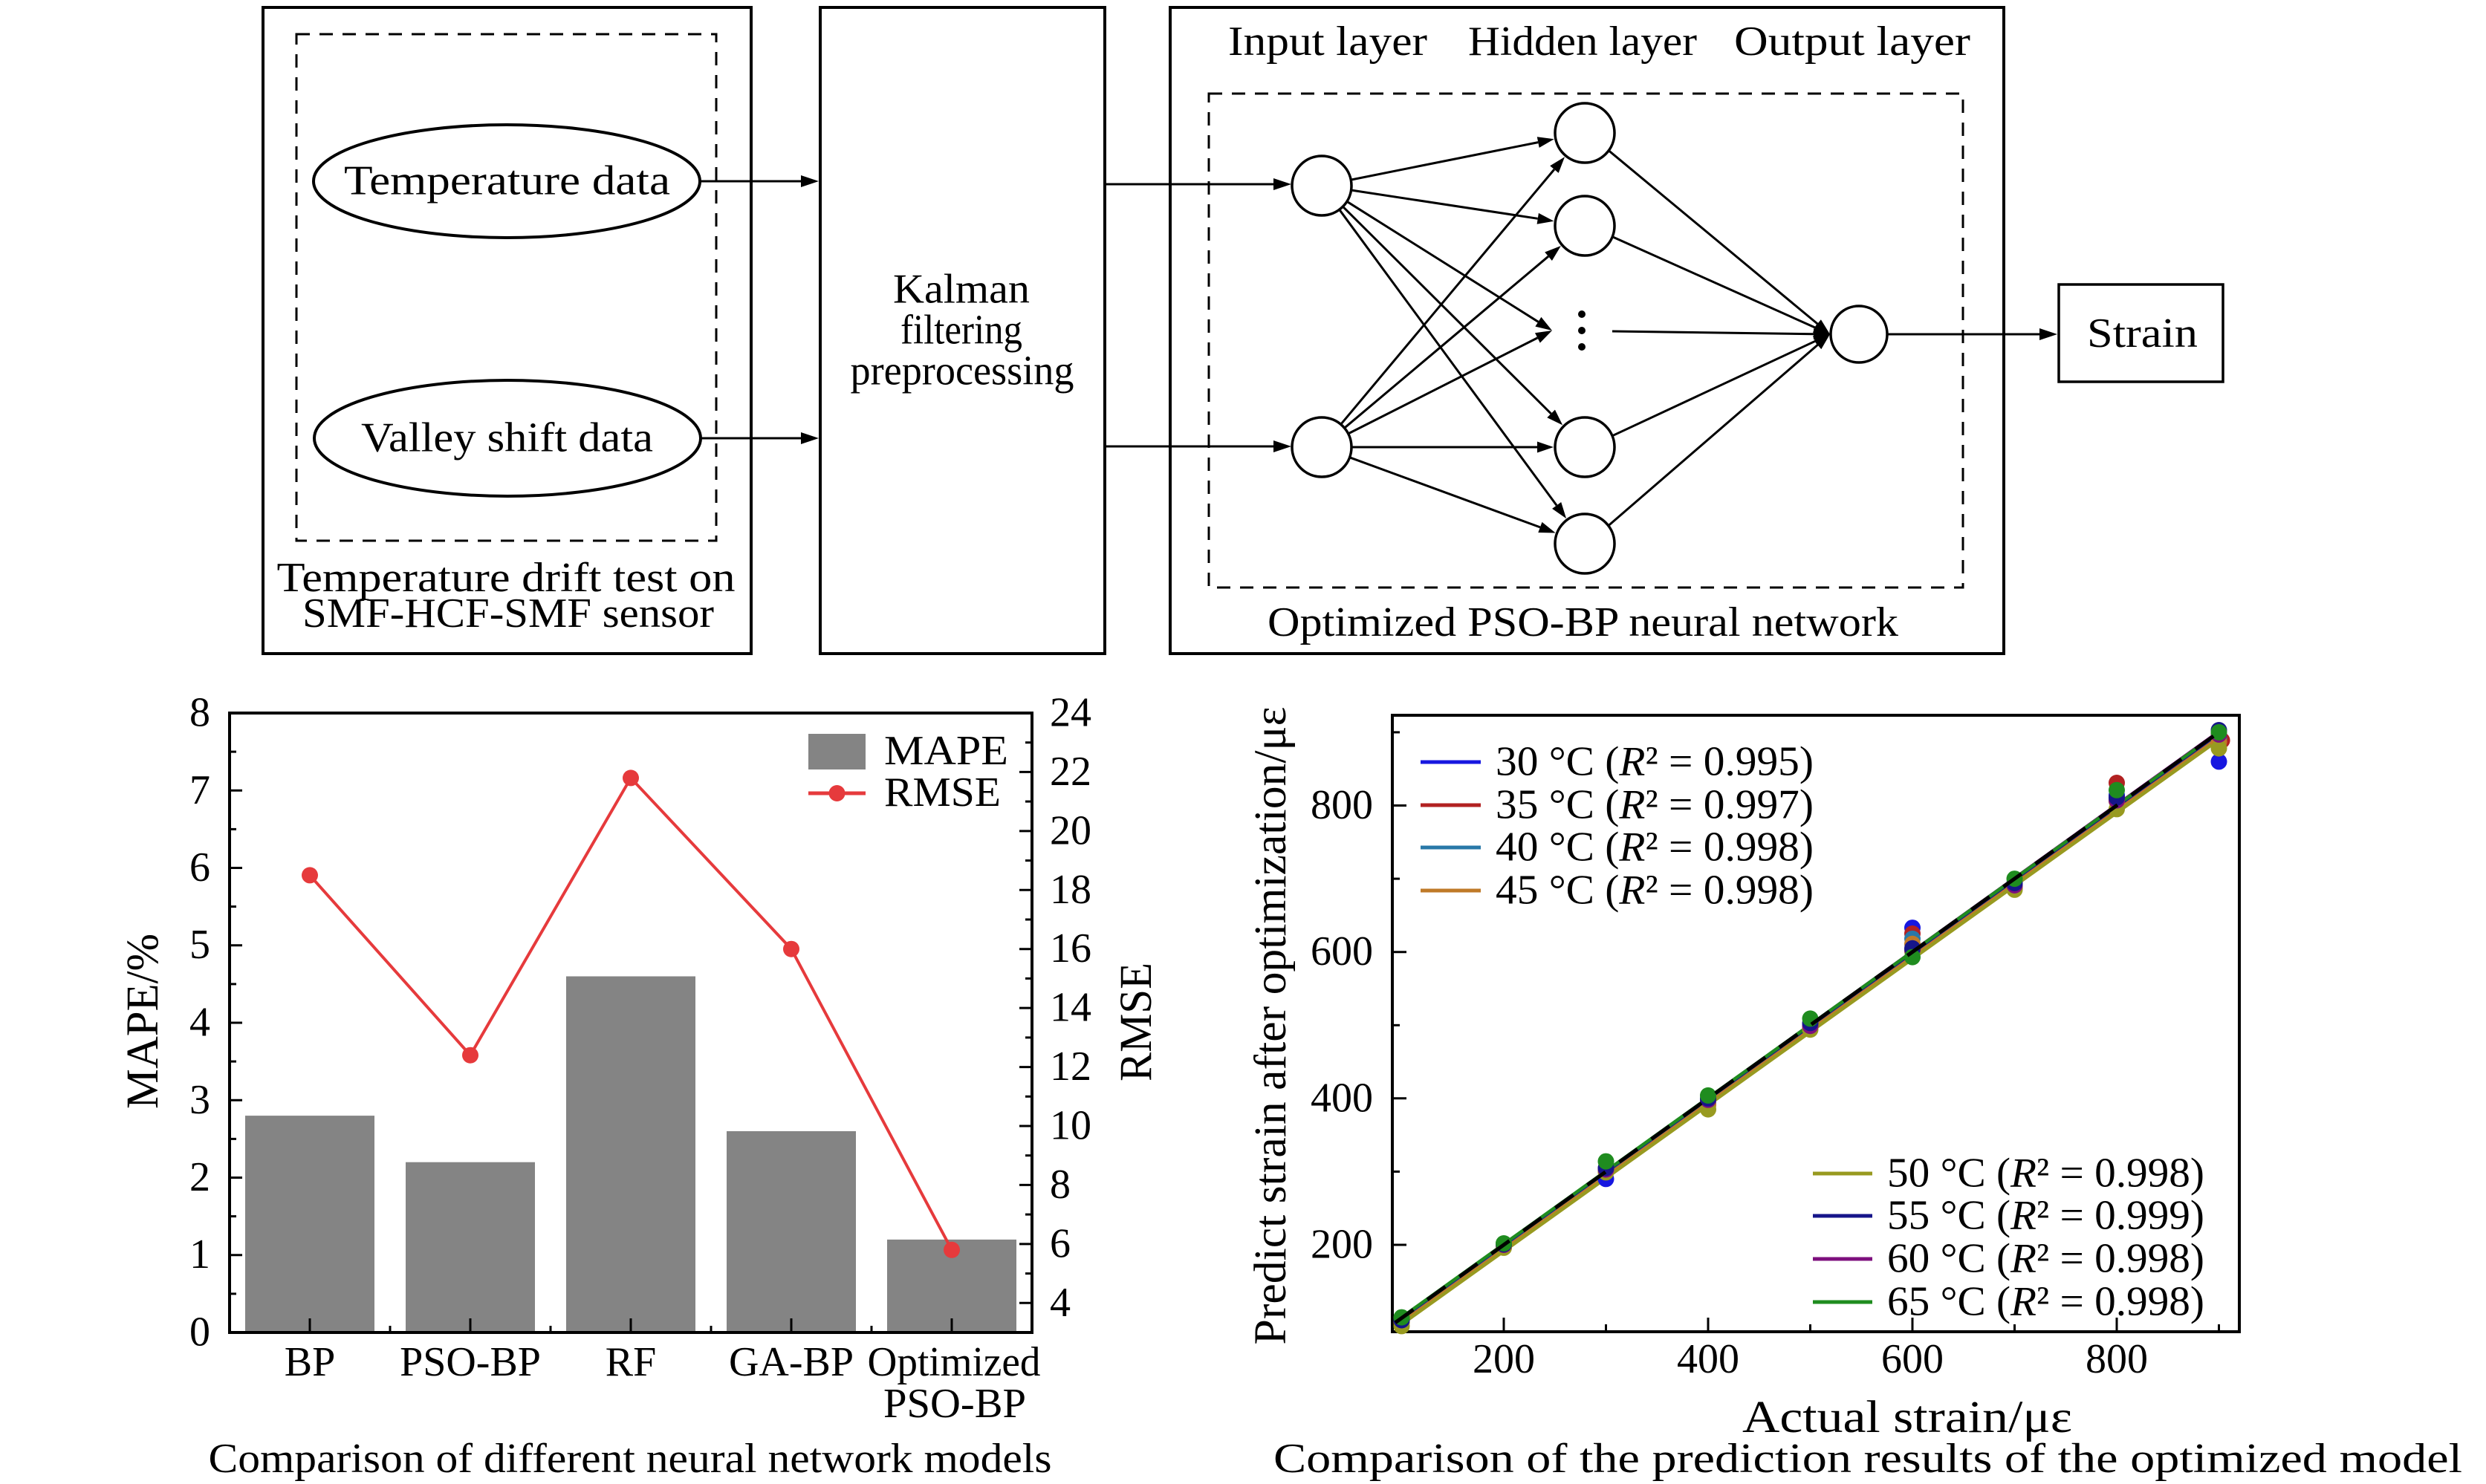 The width and height of the screenshot is (2486, 1484). Describe the element at coordinates (199, 1100) in the screenshot. I see `svg-text: 3` at that location.